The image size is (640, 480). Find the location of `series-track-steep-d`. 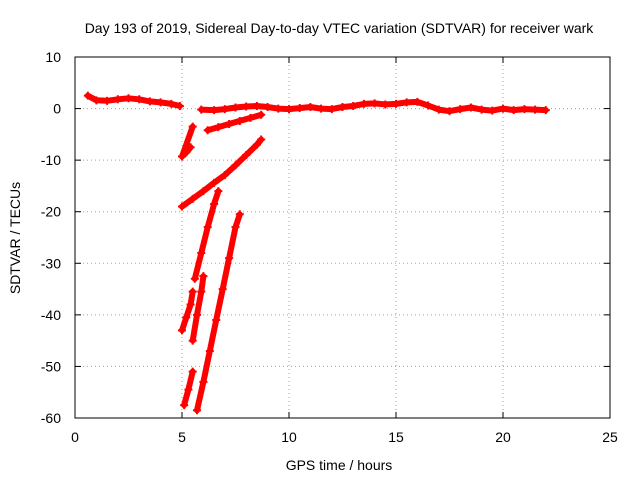

series-track-steep-d is located at coordinates (198, 308).